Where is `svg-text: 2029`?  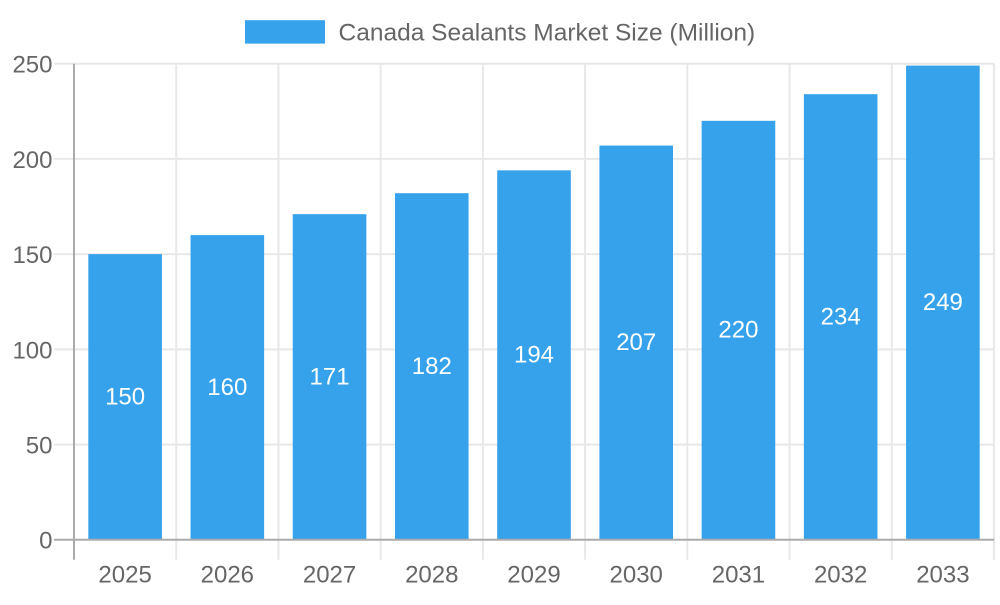 svg-text: 2029 is located at coordinates (533, 574).